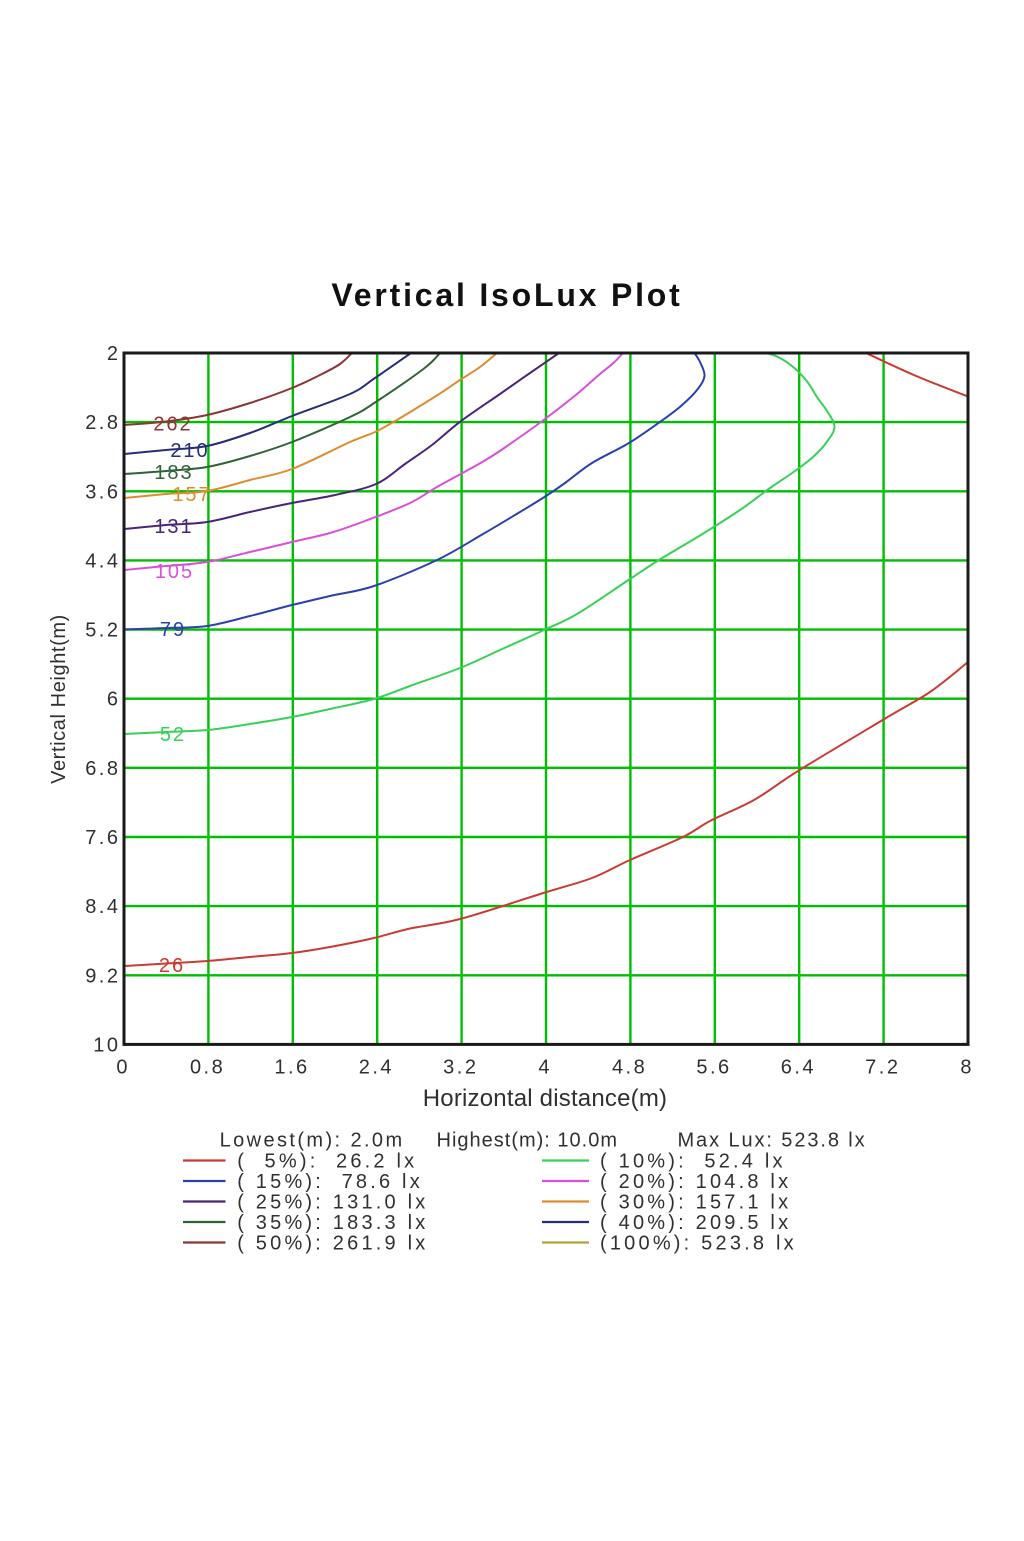 The width and height of the screenshot is (1024, 1541). Describe the element at coordinates (102, 838) in the screenshot. I see `svg-text: 7.6` at that location.